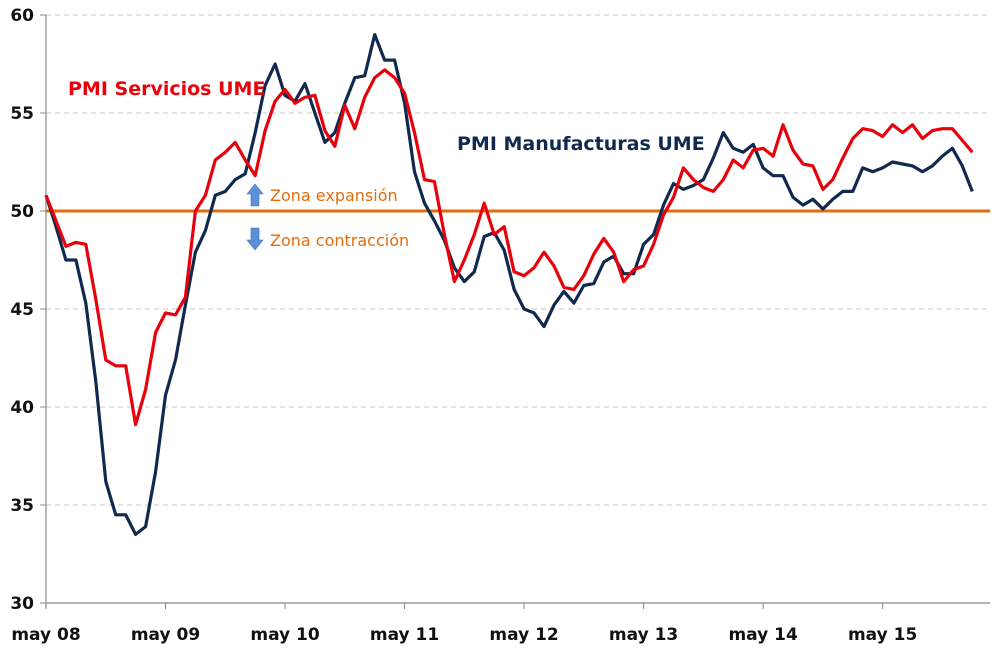 The height and width of the screenshot is (655, 1000). Describe the element at coordinates (643, 635) in the screenshot. I see `x-tick-label: may 13` at that location.